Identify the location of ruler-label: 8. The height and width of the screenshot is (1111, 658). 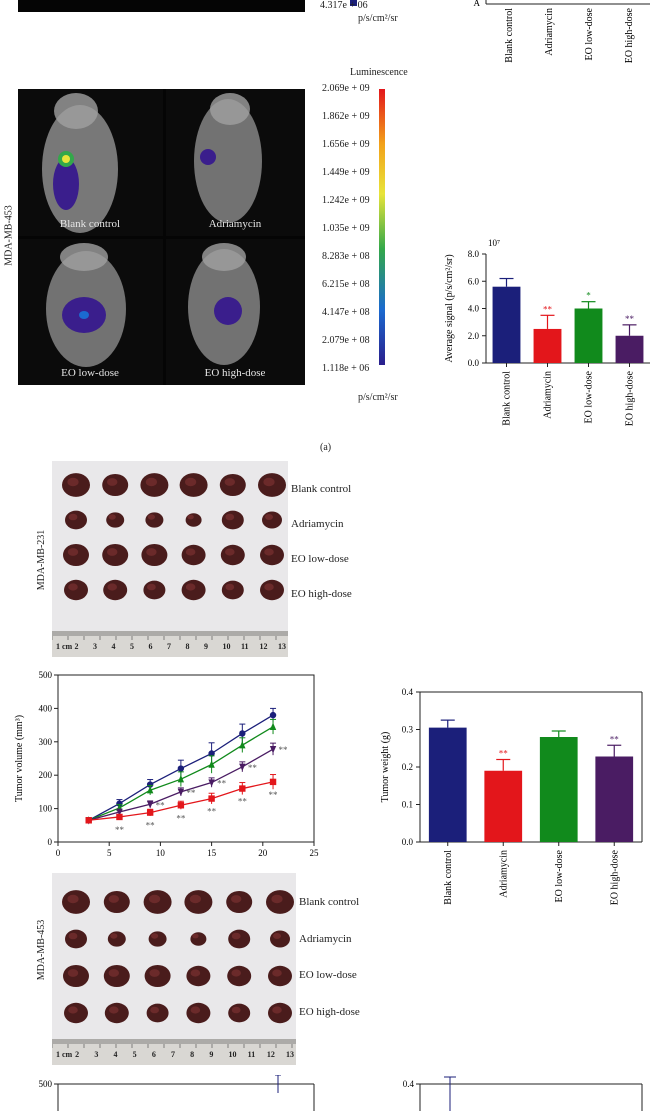
(188, 646).